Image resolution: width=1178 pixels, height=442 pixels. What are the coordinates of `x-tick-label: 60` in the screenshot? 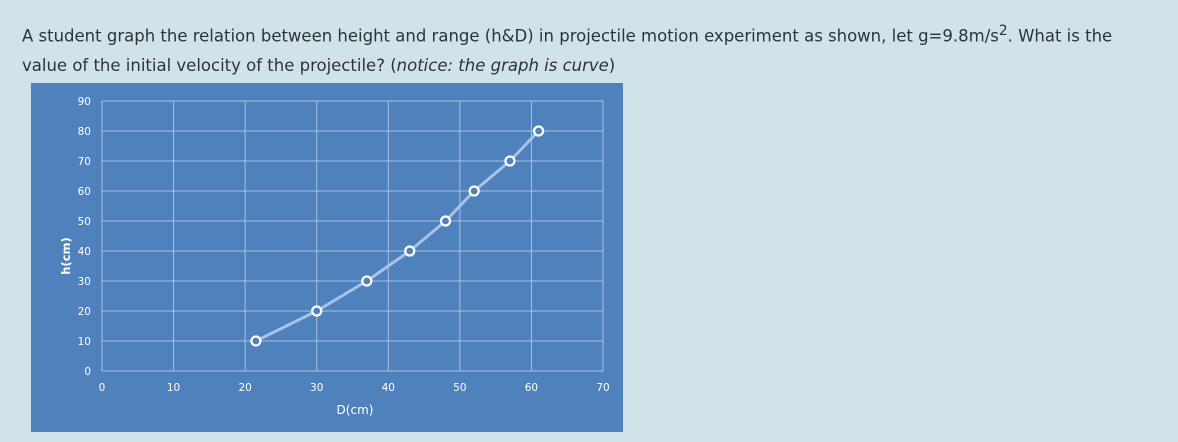 It's located at (531, 388).